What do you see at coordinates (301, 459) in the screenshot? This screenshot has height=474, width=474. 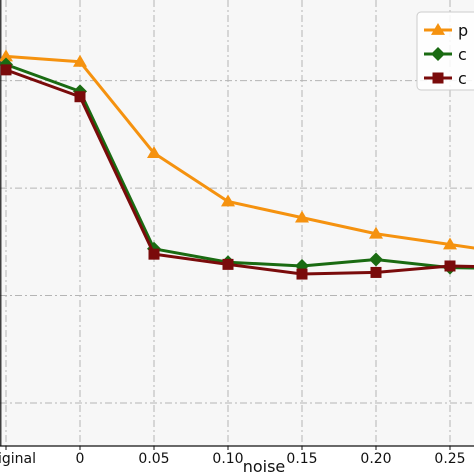 I see `x-tick-label: 0.15` at bounding box center [301, 459].